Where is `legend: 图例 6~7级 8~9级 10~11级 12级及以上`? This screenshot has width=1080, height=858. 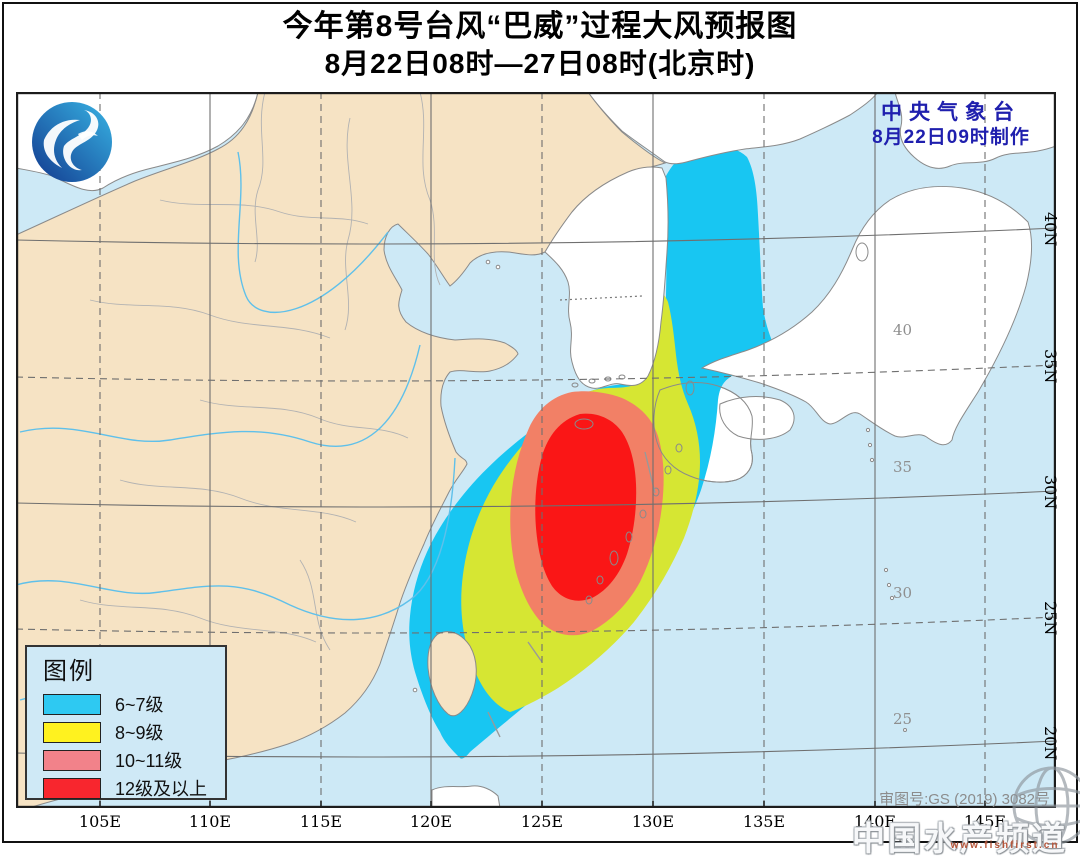 legend: 图例 6~7级 8~9级 10~11级 12级及以上 is located at coordinates (126, 722).